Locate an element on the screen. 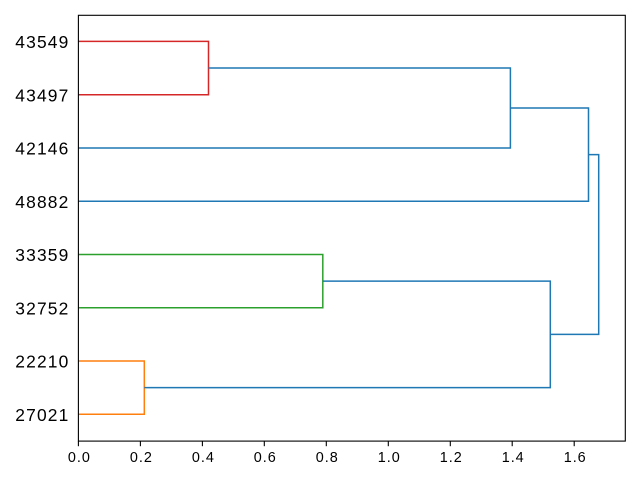 This screenshot has height=480, width=640. svg-text: 43549 is located at coordinates (41, 42).